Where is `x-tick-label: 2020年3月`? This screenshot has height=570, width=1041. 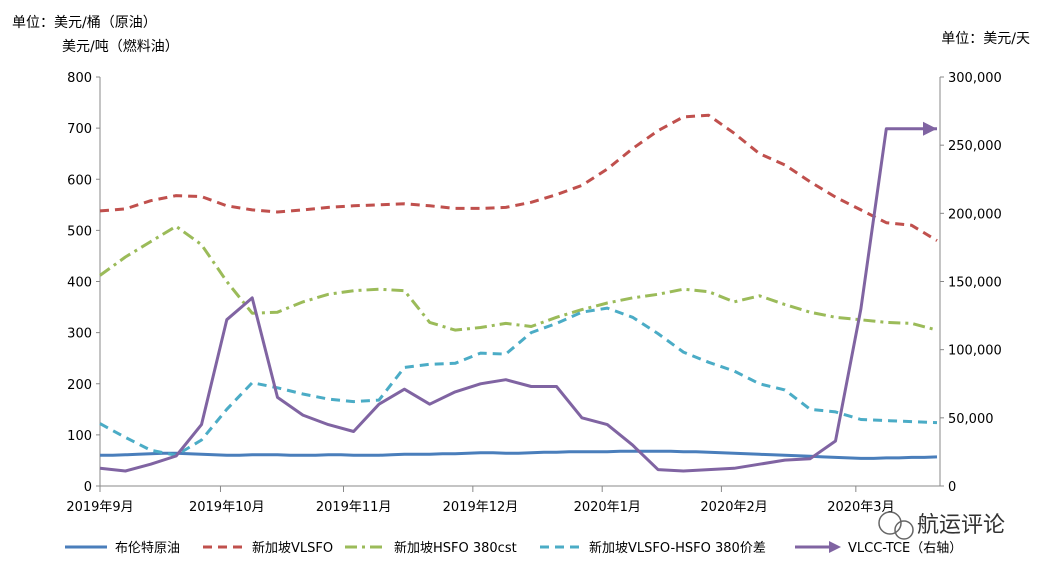
x-tick-label: 2020年3月 is located at coordinates (860, 507).